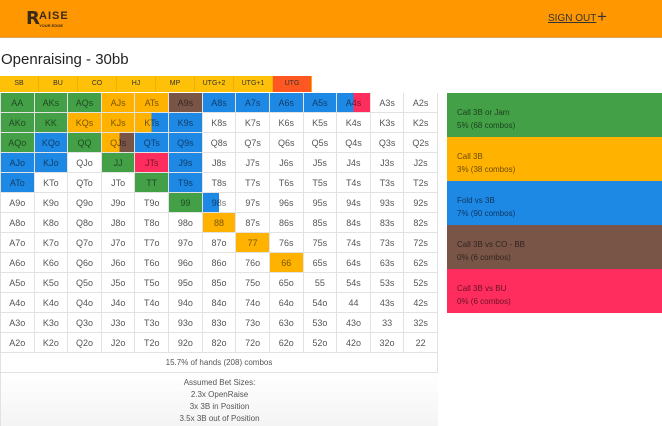 Image resolution: width=662 pixels, height=426 pixels. What do you see at coordinates (152, 243) in the screenshot?
I see `hand-cell: T7o` at bounding box center [152, 243].